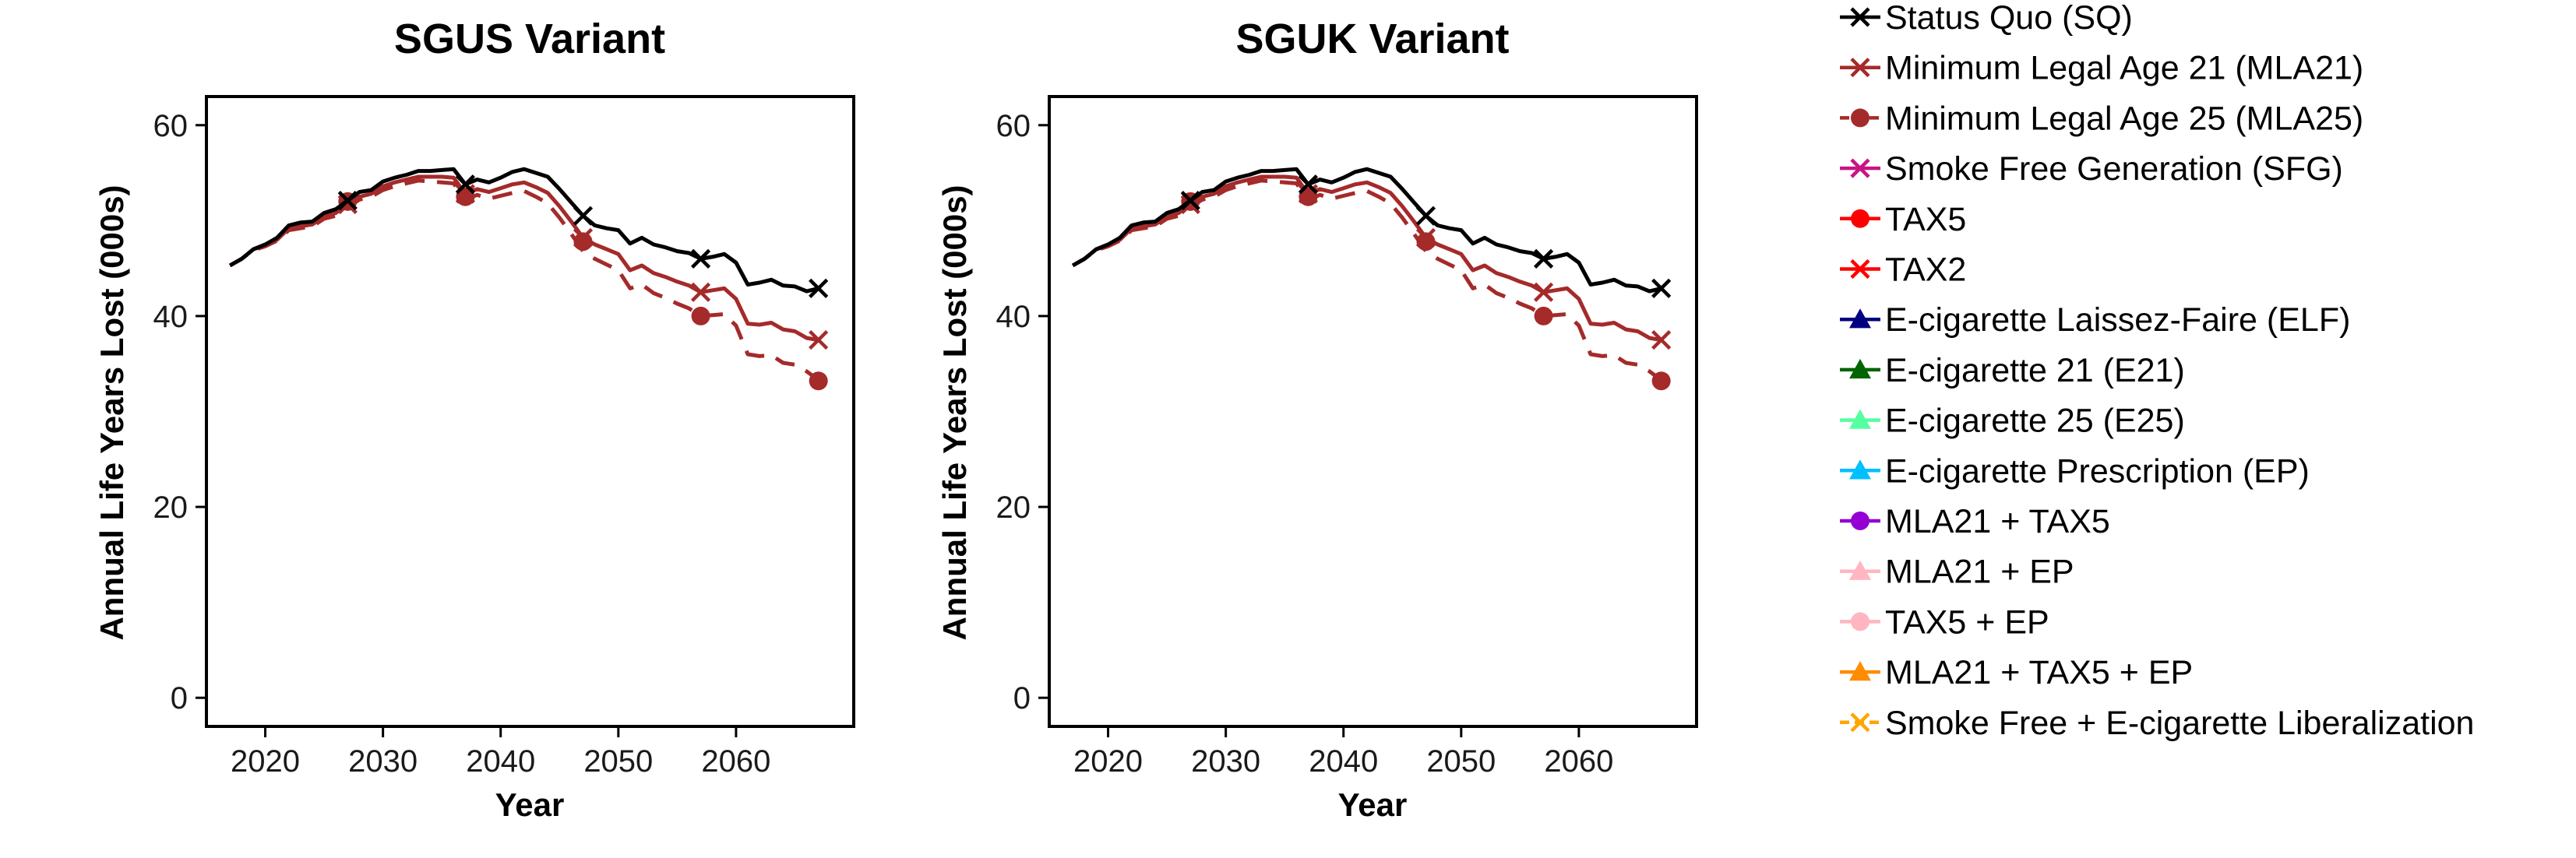  Describe the element at coordinates (2114, 169) in the screenshot. I see `legend-label: Smoke Free Generation (SFG)` at that location.